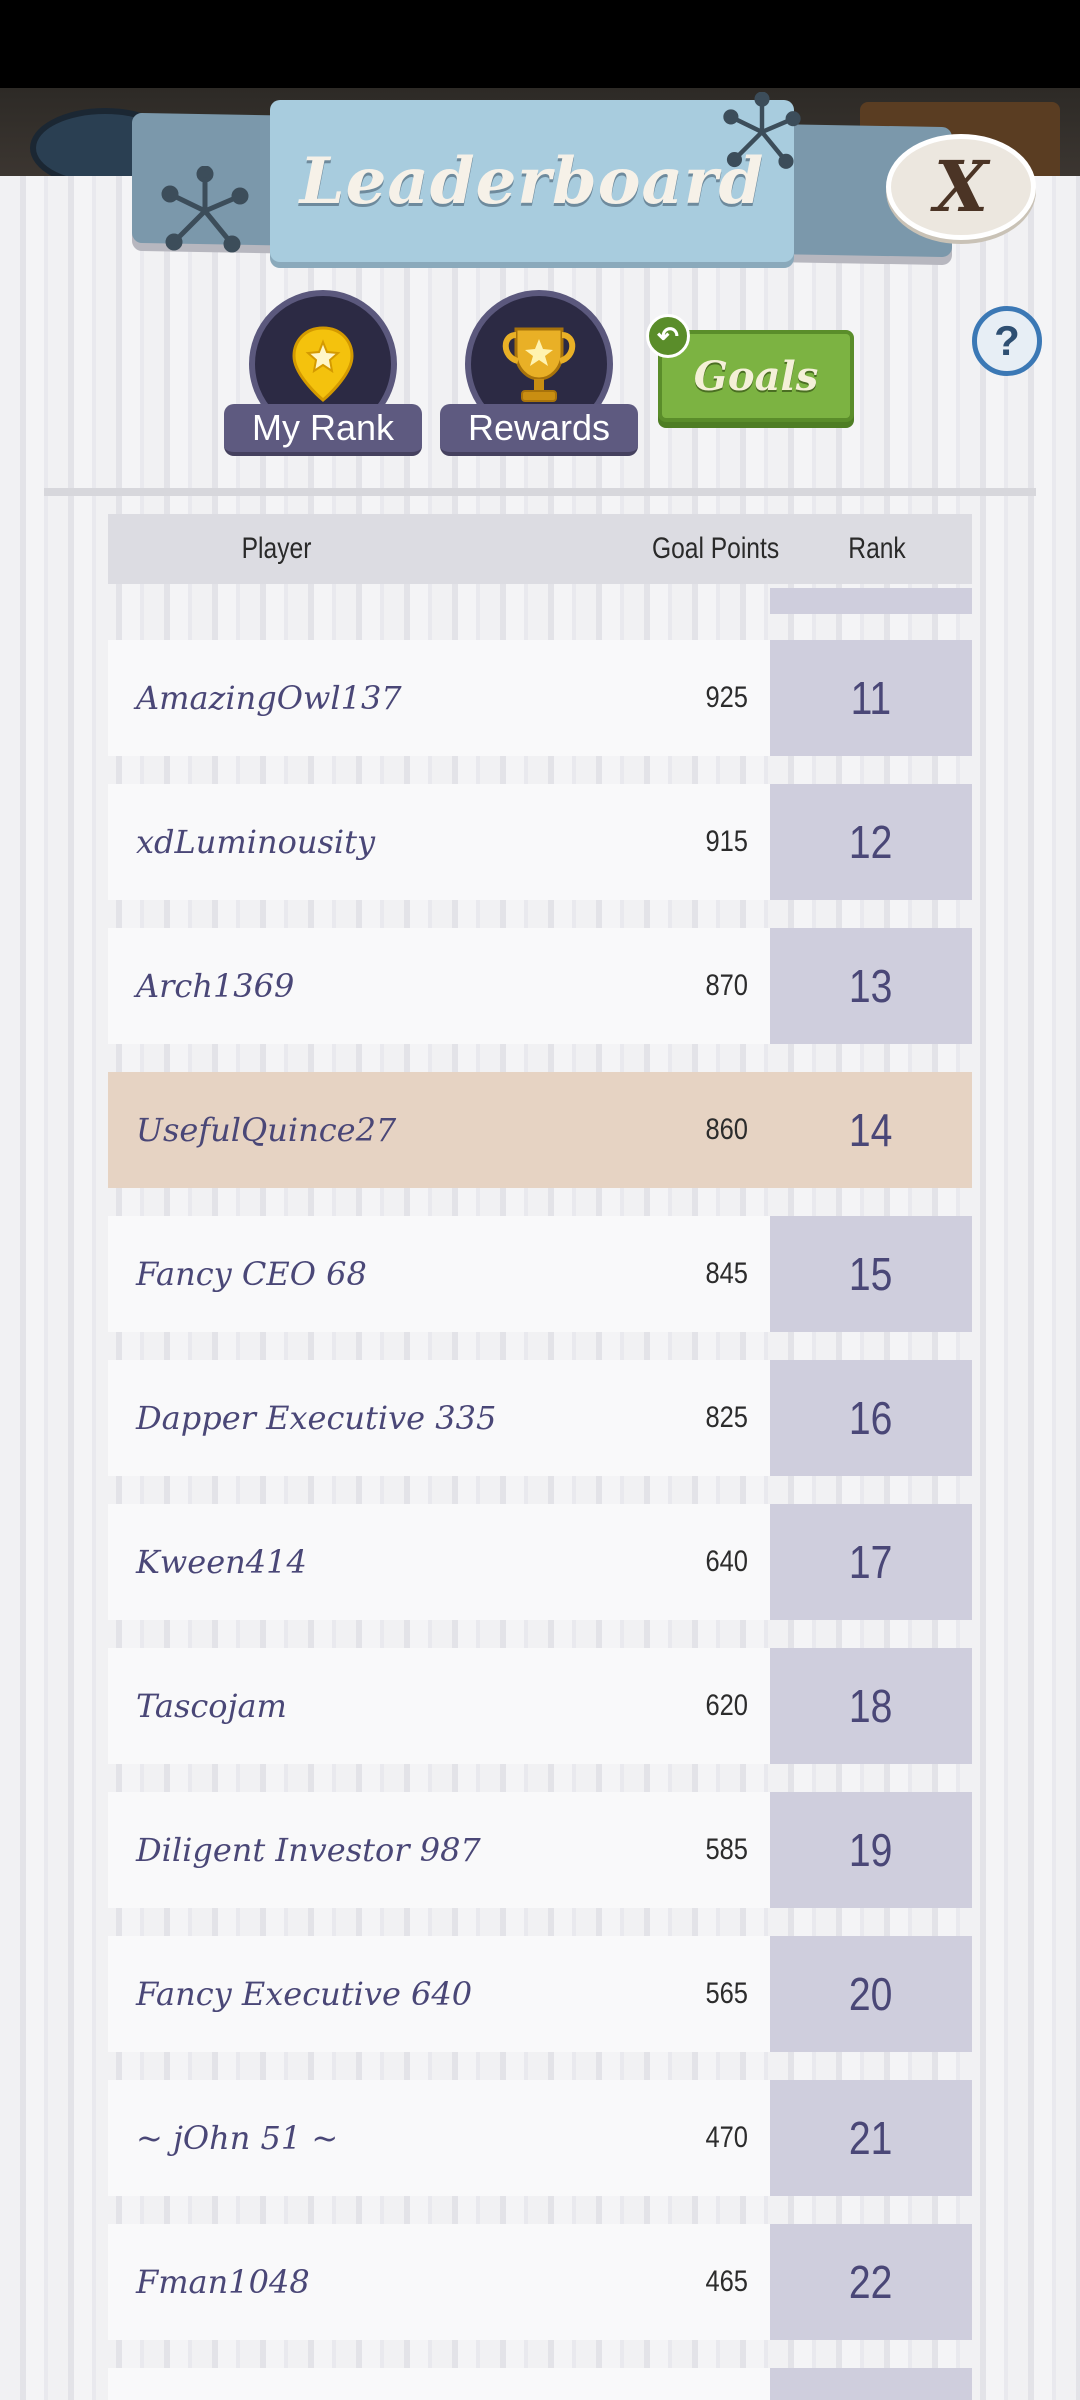 The image size is (1080, 2400). I want to click on rank-cell: 20, so click(871, 1994).